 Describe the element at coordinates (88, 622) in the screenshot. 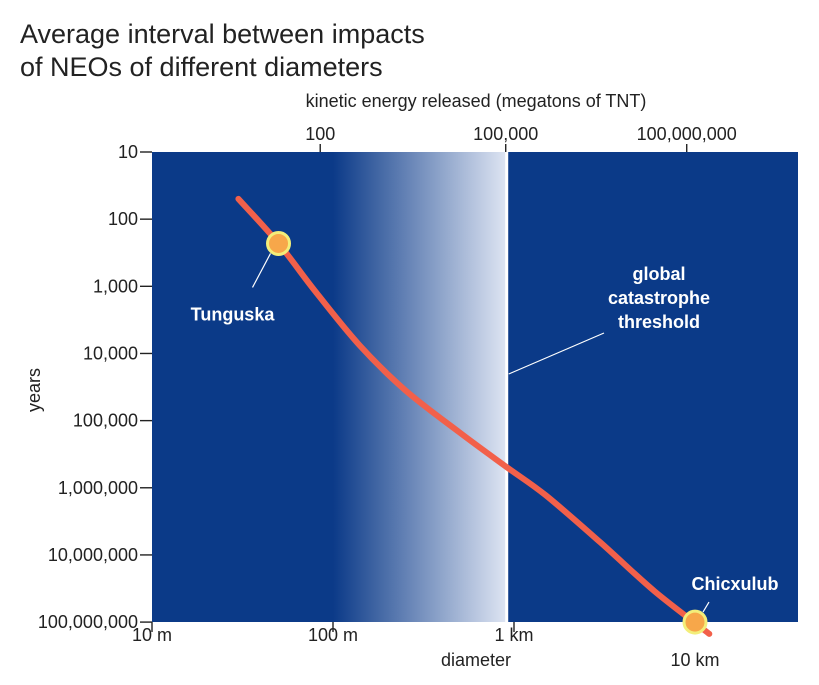

I see `y-tick-label: 100,000,000` at that location.